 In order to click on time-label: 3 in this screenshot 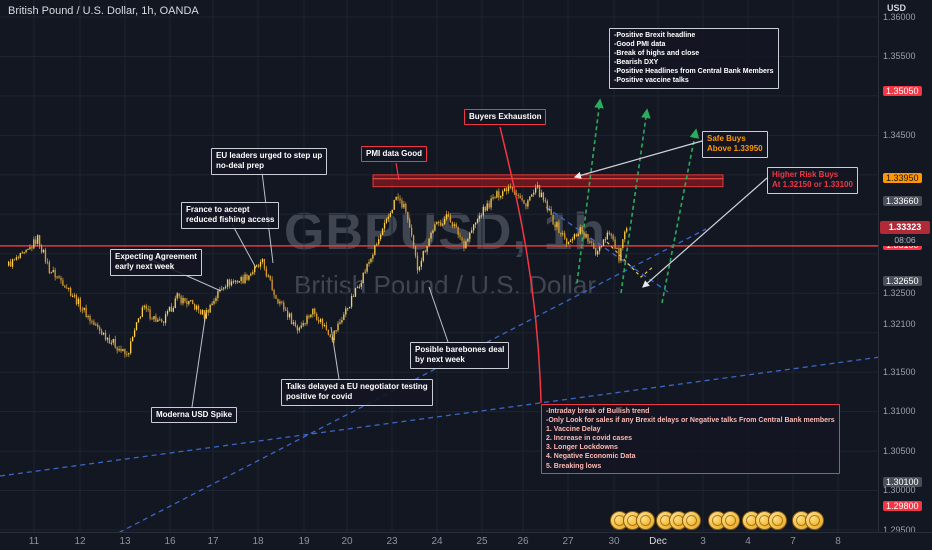, I will do `click(703, 541)`.